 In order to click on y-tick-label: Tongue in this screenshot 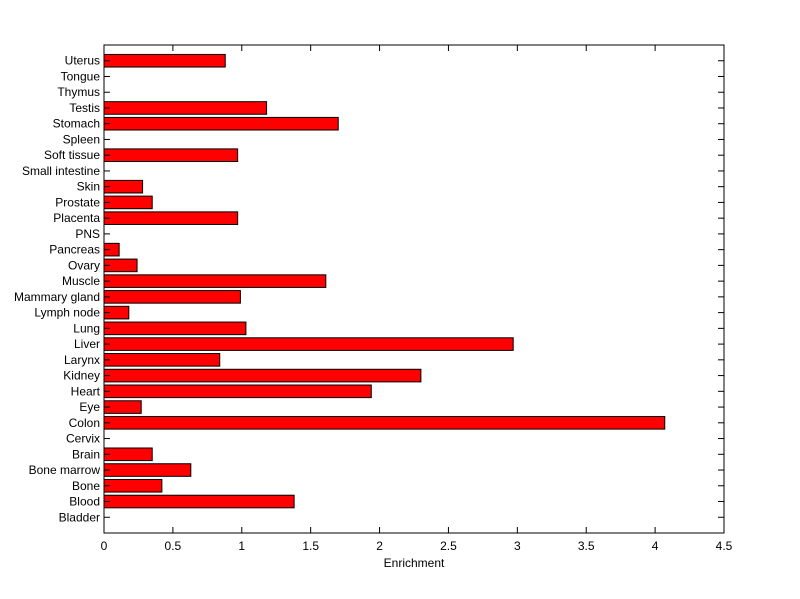, I will do `click(81, 76)`.